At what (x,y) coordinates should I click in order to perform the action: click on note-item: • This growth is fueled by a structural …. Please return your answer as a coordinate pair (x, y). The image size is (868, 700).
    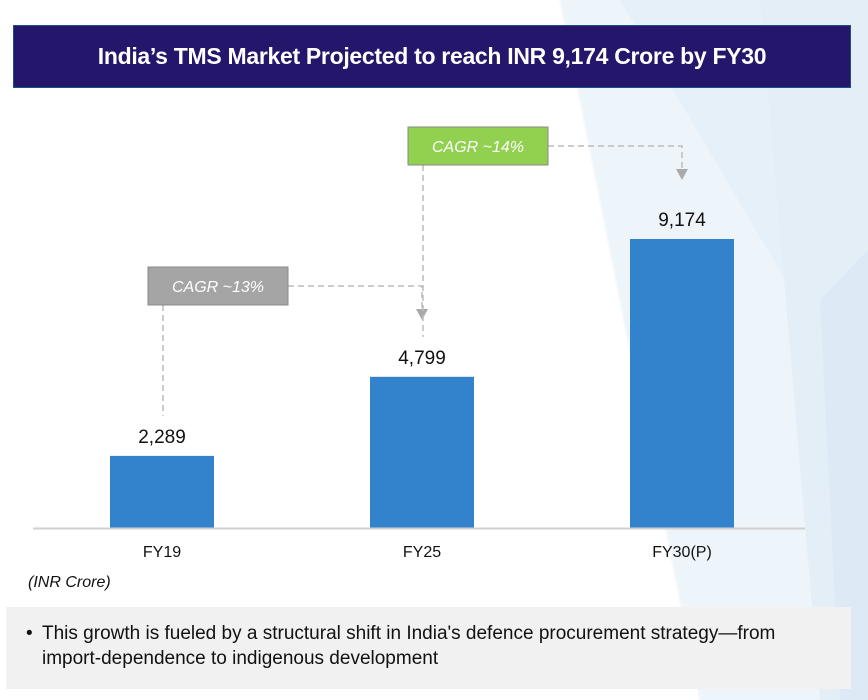
    Looking at the image, I should click on (428, 646).